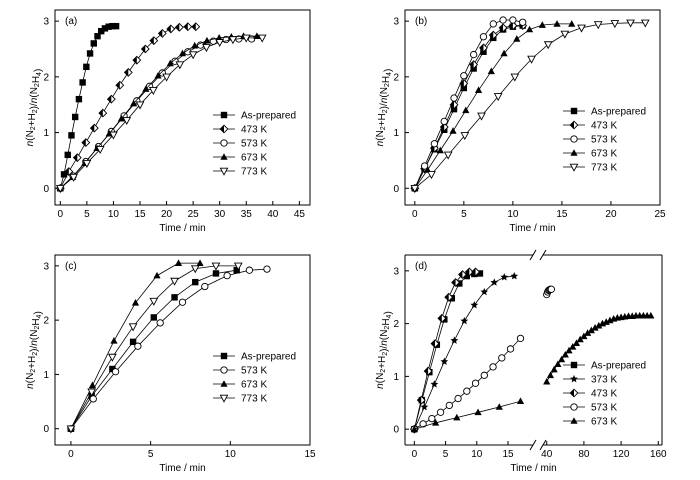  I want to click on x-axis-label: Time / min, so click(533, 468).